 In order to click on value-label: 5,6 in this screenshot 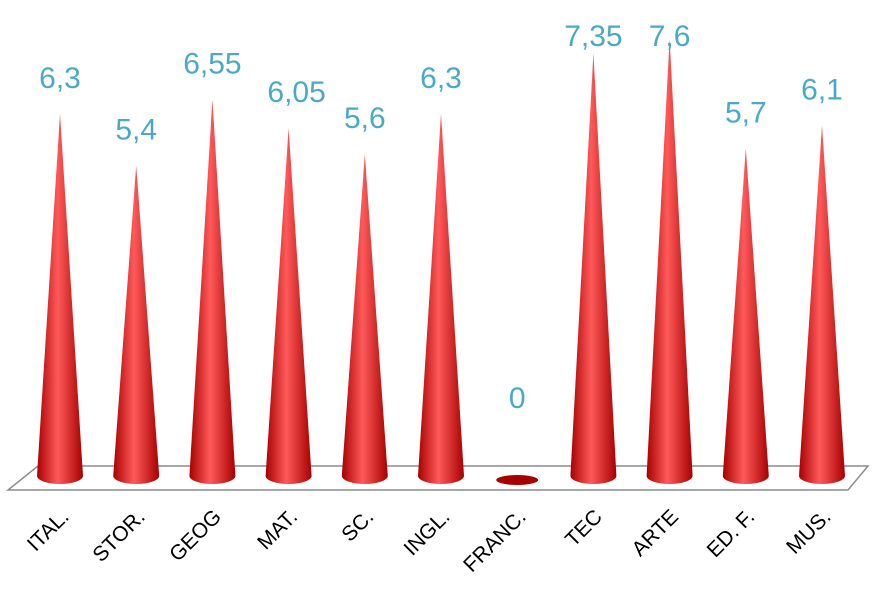, I will do `click(365, 118)`.